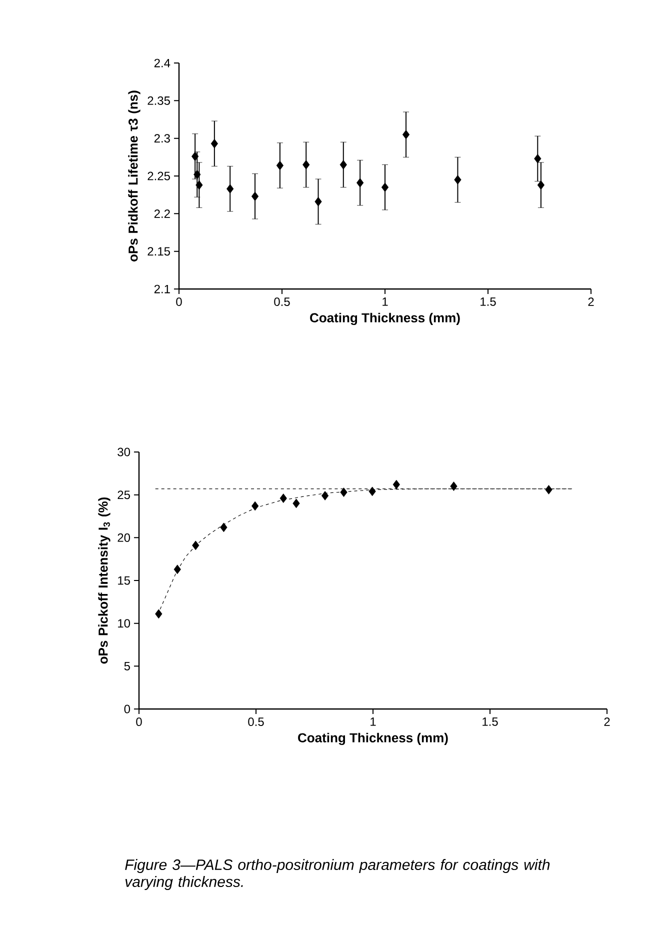  I want to click on caption: Figure 3—PALS ortho-positronium parameters for coatings with varying thickness., so click(337, 874).